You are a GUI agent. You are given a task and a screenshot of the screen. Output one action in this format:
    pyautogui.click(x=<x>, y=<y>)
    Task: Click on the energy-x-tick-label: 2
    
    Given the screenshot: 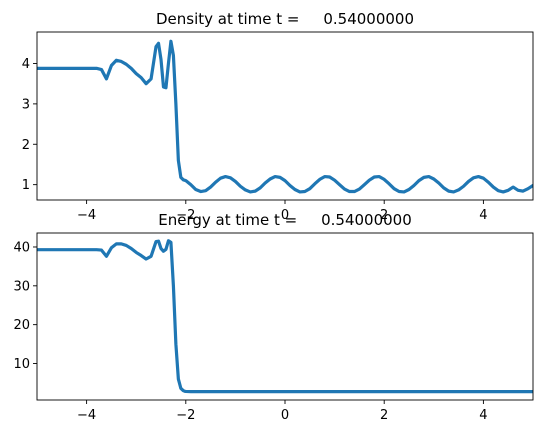 What is the action you would take?
    pyautogui.click(x=384, y=415)
    